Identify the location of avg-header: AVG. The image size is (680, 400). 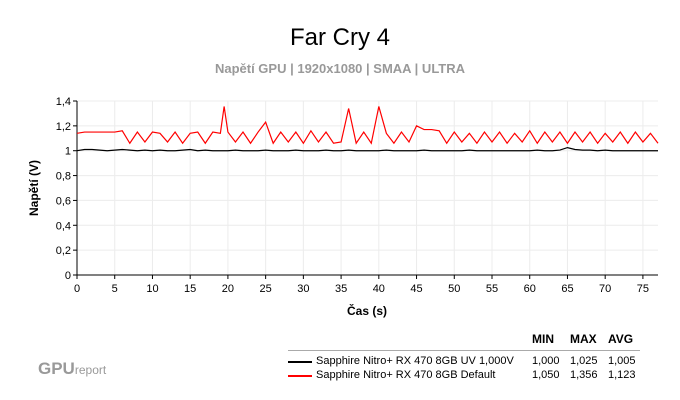
(621, 339).